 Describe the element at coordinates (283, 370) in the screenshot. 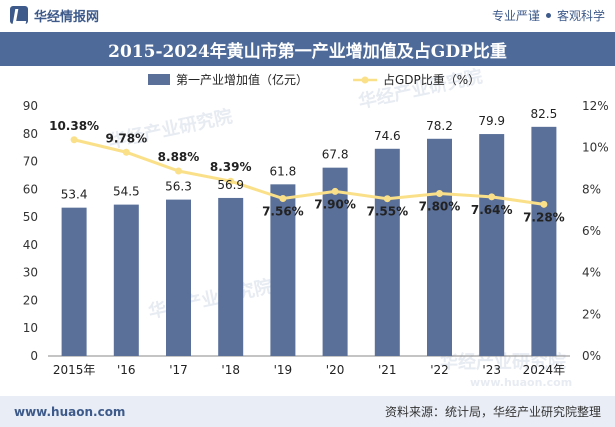

I see `x-tick-label: '19` at that location.